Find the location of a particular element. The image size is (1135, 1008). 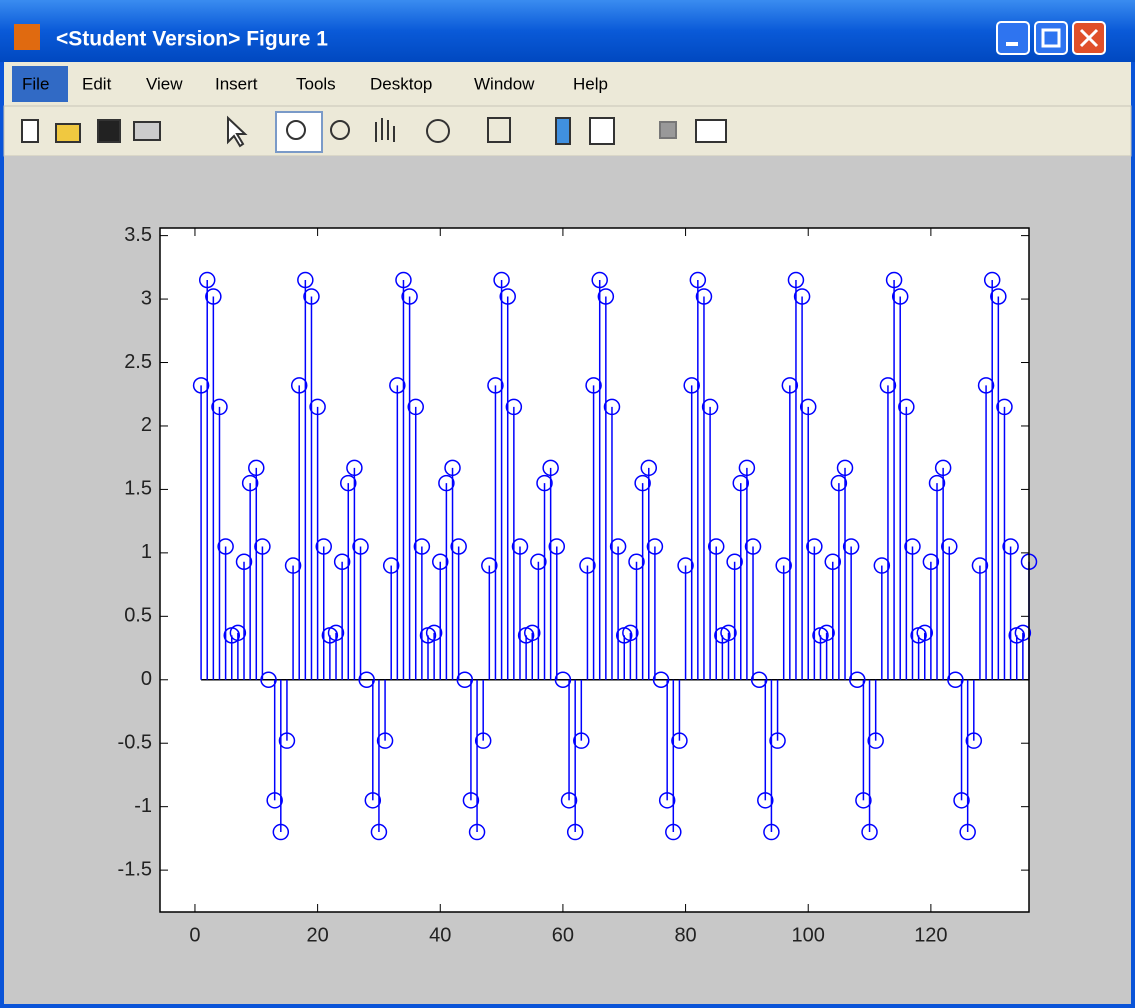

menu-item: Insert is located at coordinates (236, 83).